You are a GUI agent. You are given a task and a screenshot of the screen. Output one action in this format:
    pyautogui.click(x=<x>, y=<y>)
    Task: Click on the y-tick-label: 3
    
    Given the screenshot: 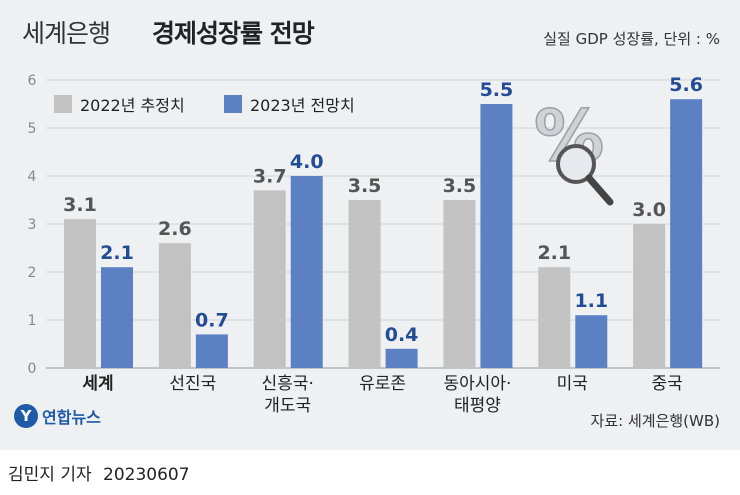 What is the action you would take?
    pyautogui.click(x=32, y=225)
    